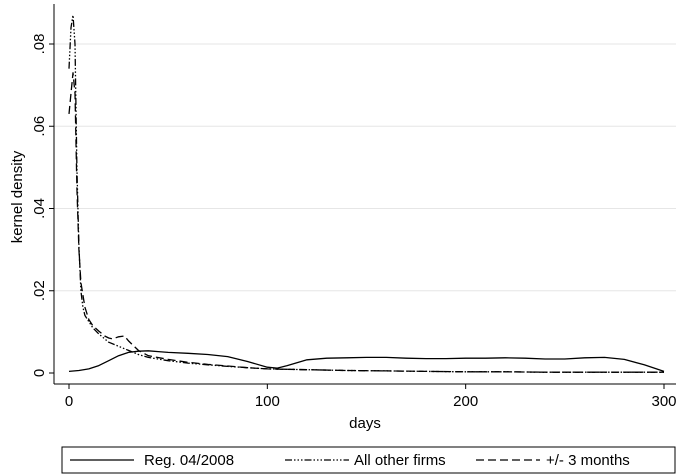 Image resolution: width=682 pixels, height=476 pixels. What do you see at coordinates (365, 423) in the screenshot?
I see `x-axis-title: days` at bounding box center [365, 423].